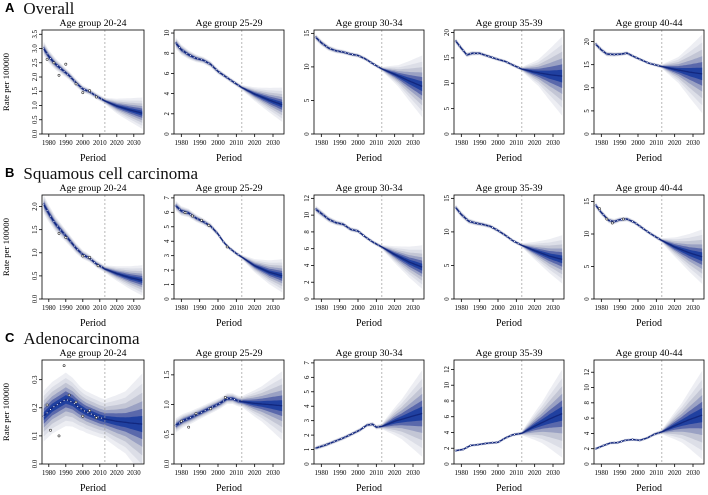  I want to click on y-tick-label: 5, so click(447, 108).